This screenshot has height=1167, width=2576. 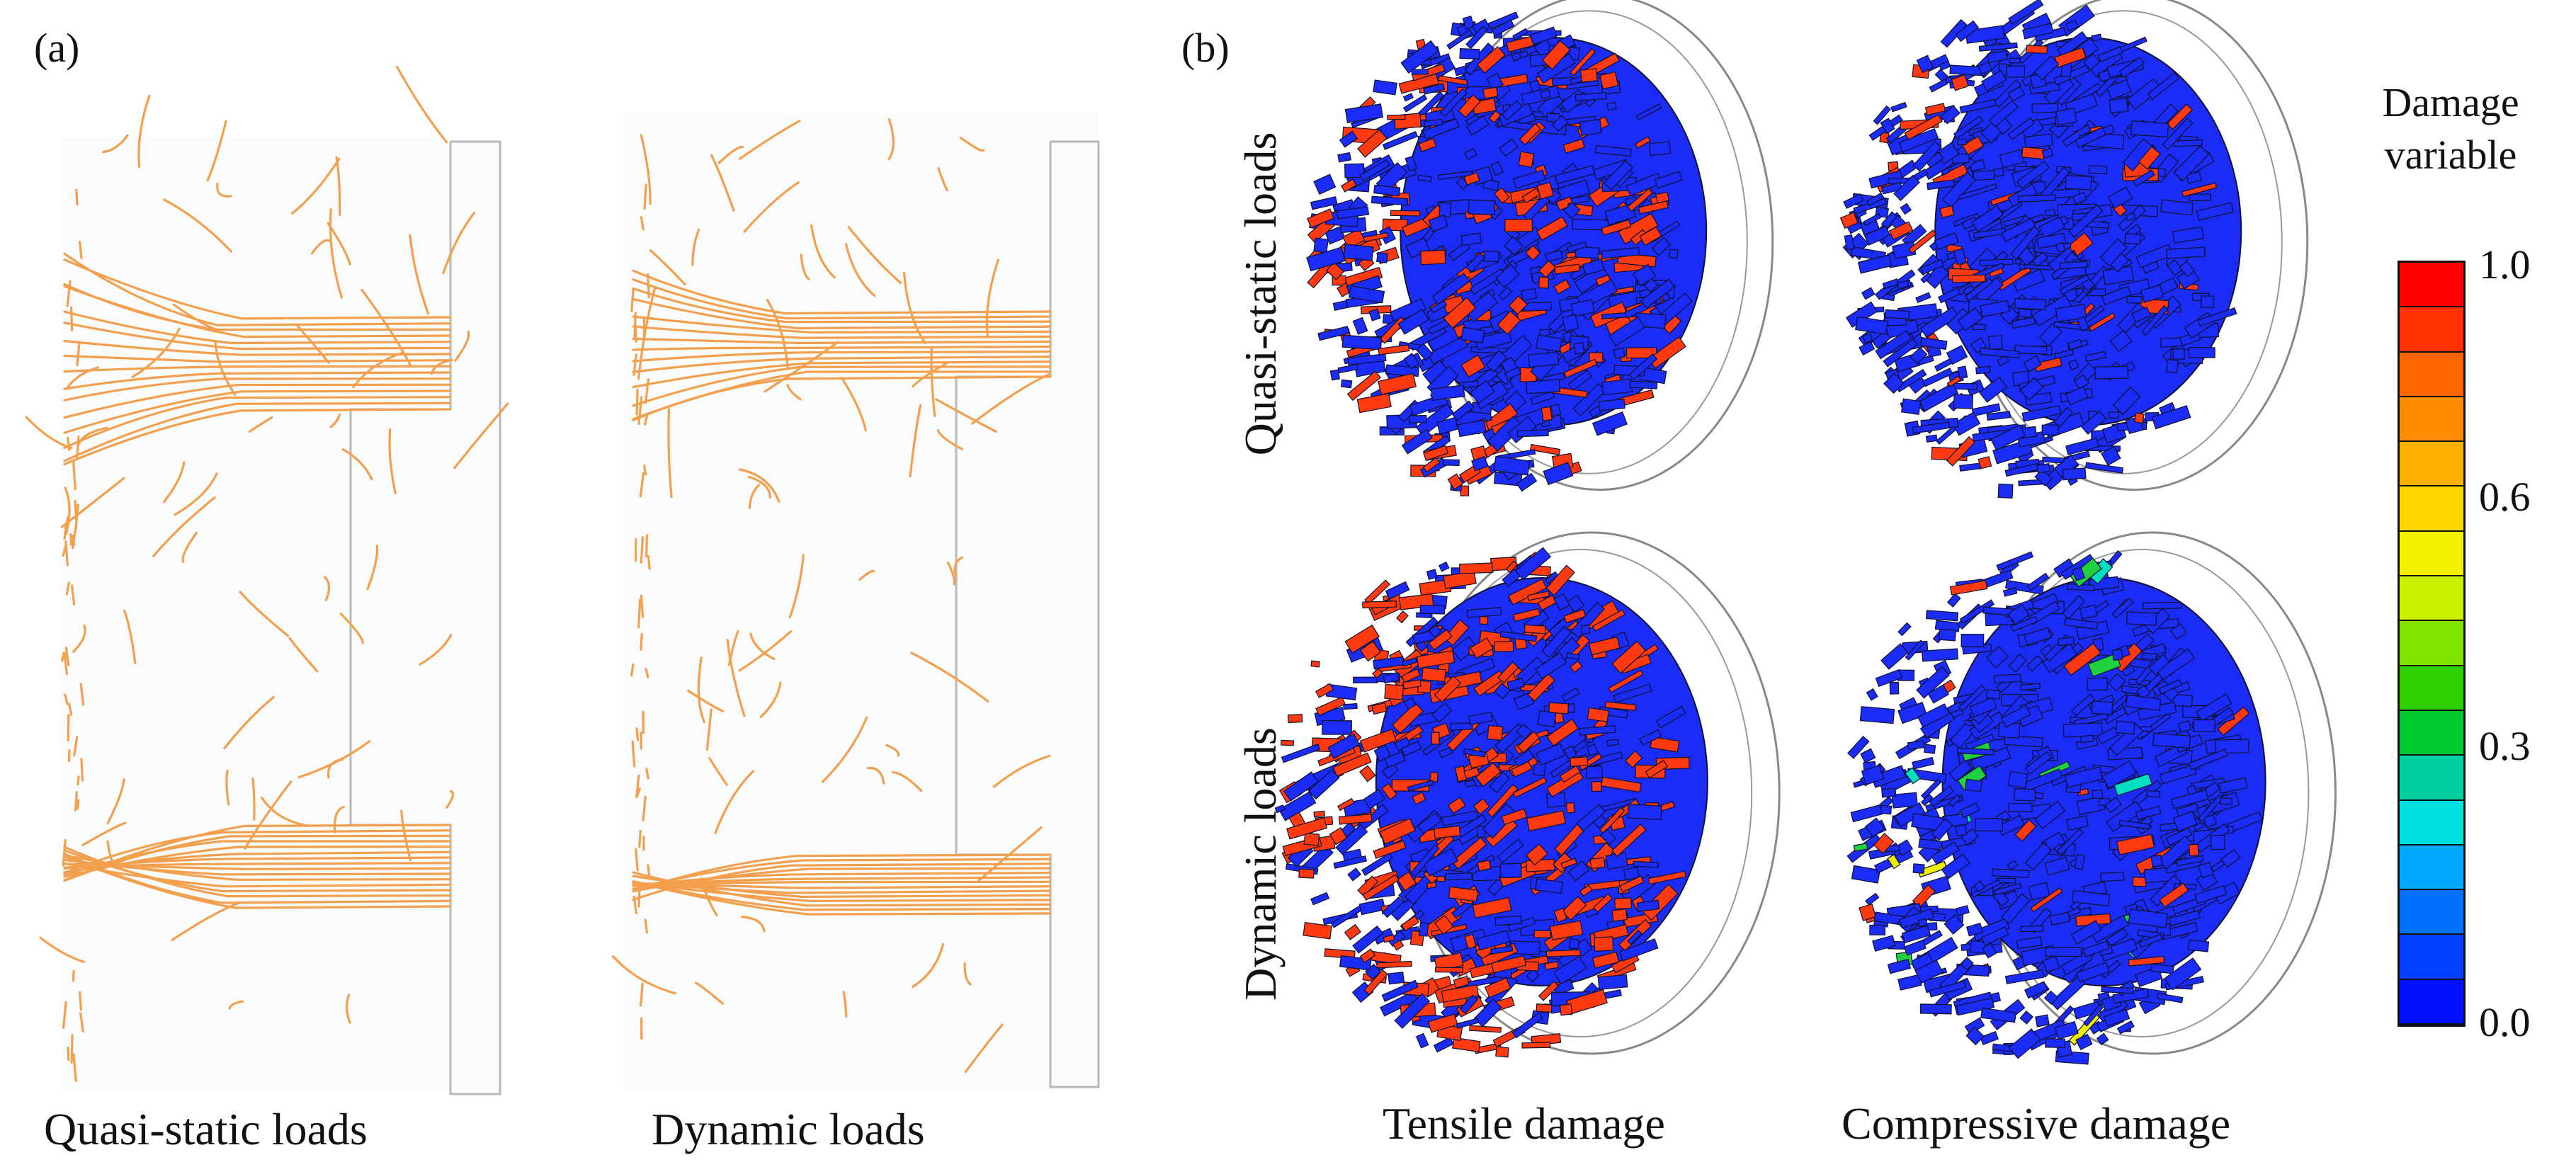 I want to click on colorbar-band, so click(x=2431, y=1002).